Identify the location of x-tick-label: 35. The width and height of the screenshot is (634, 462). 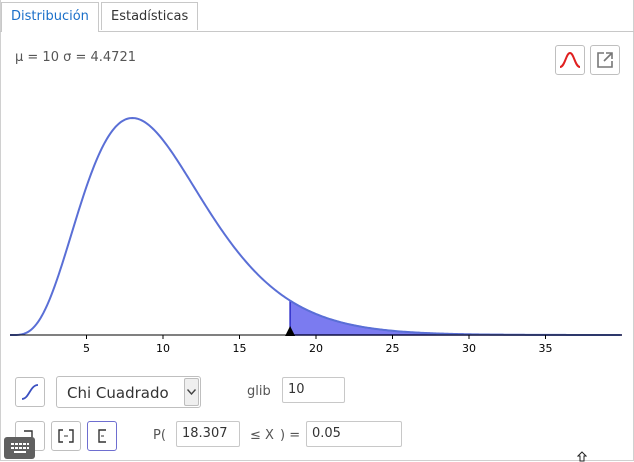
(546, 348).